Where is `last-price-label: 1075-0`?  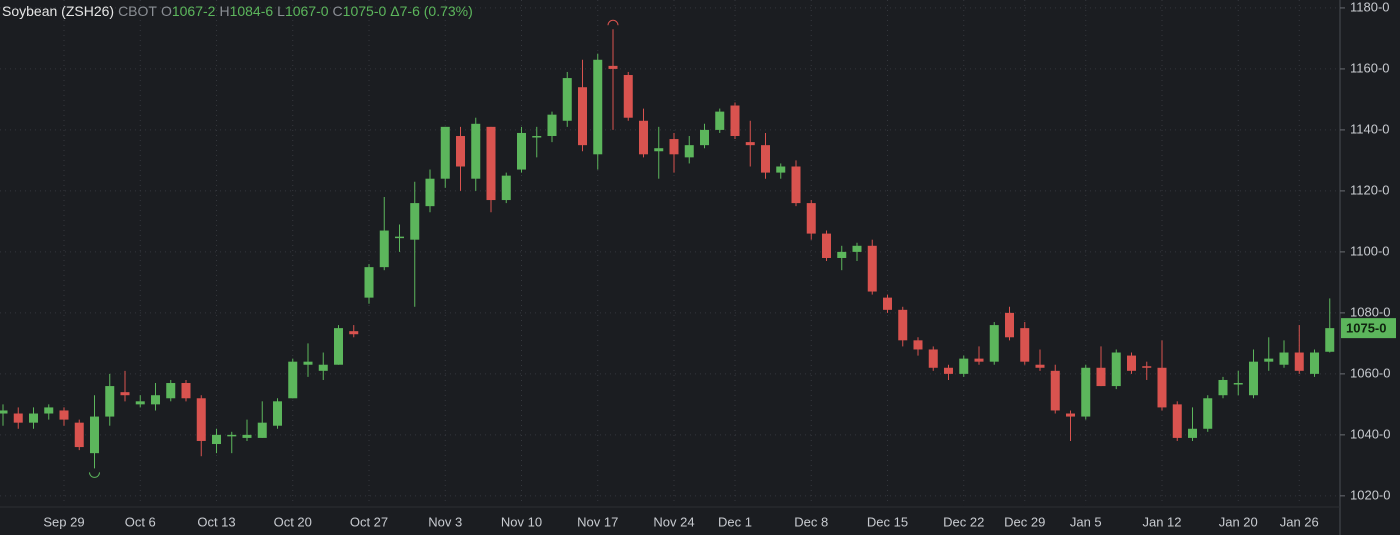 last-price-label: 1075-0 is located at coordinates (1366, 328).